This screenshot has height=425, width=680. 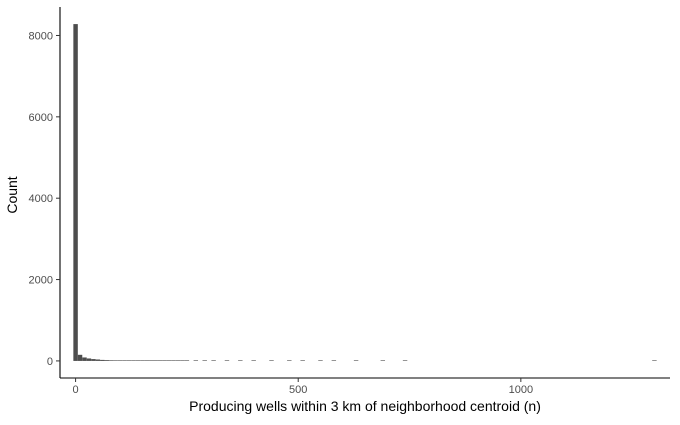 I want to click on x-tick-label: 0, so click(x=76, y=390).